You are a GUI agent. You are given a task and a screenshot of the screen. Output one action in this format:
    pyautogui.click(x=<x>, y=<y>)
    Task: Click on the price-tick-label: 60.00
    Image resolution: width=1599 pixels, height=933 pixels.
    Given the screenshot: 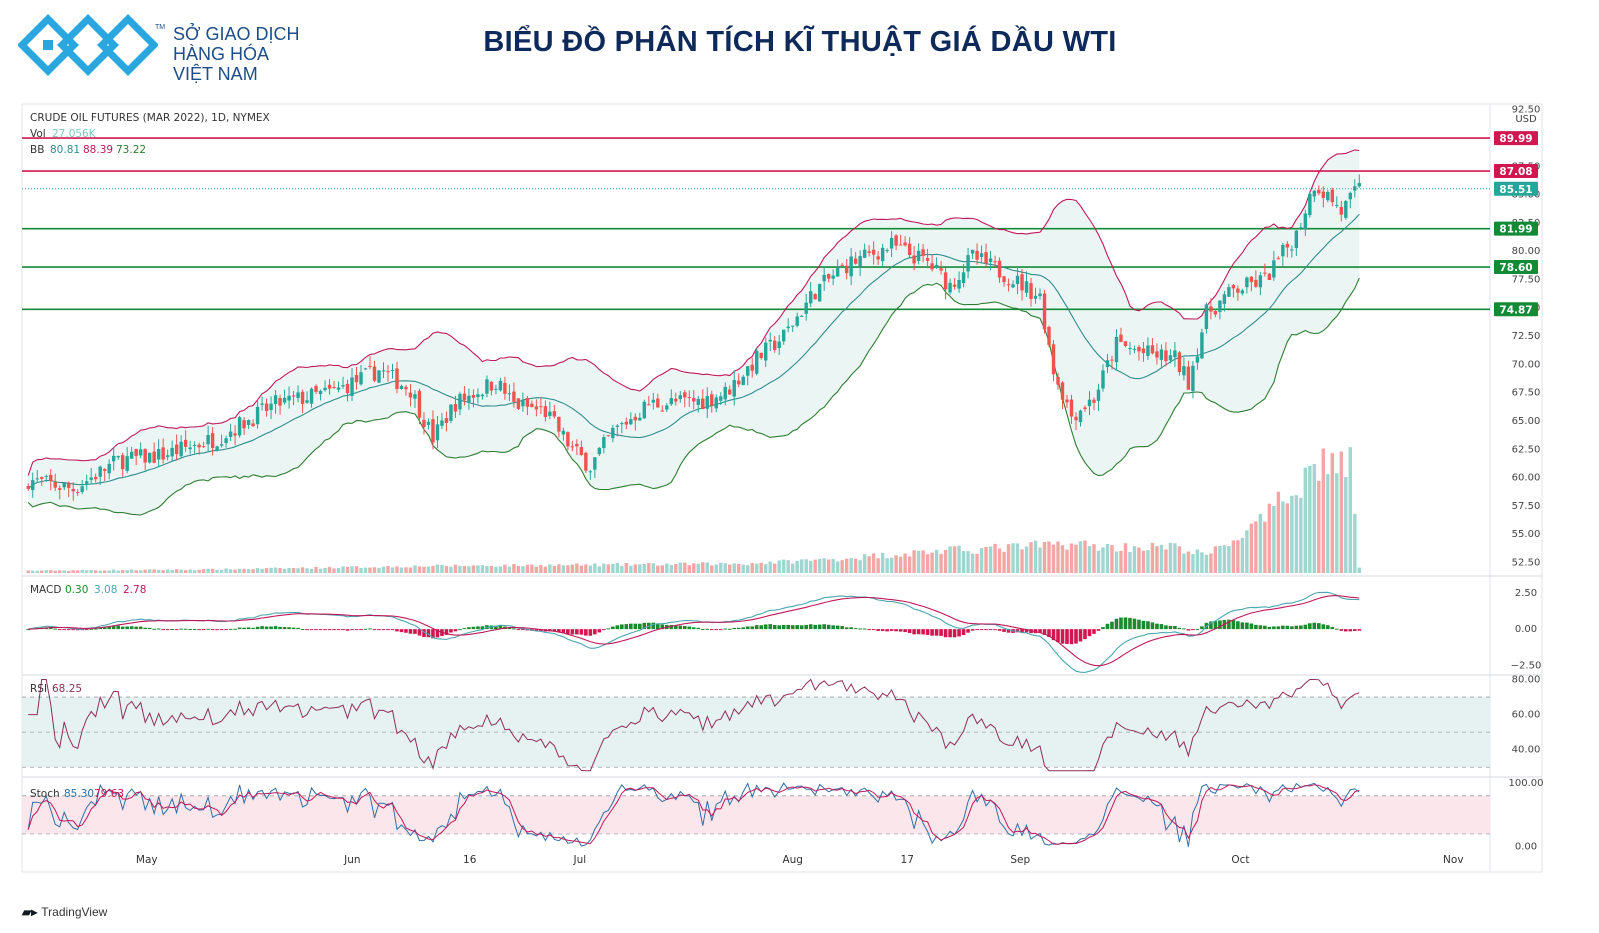 What is the action you would take?
    pyautogui.click(x=1526, y=478)
    